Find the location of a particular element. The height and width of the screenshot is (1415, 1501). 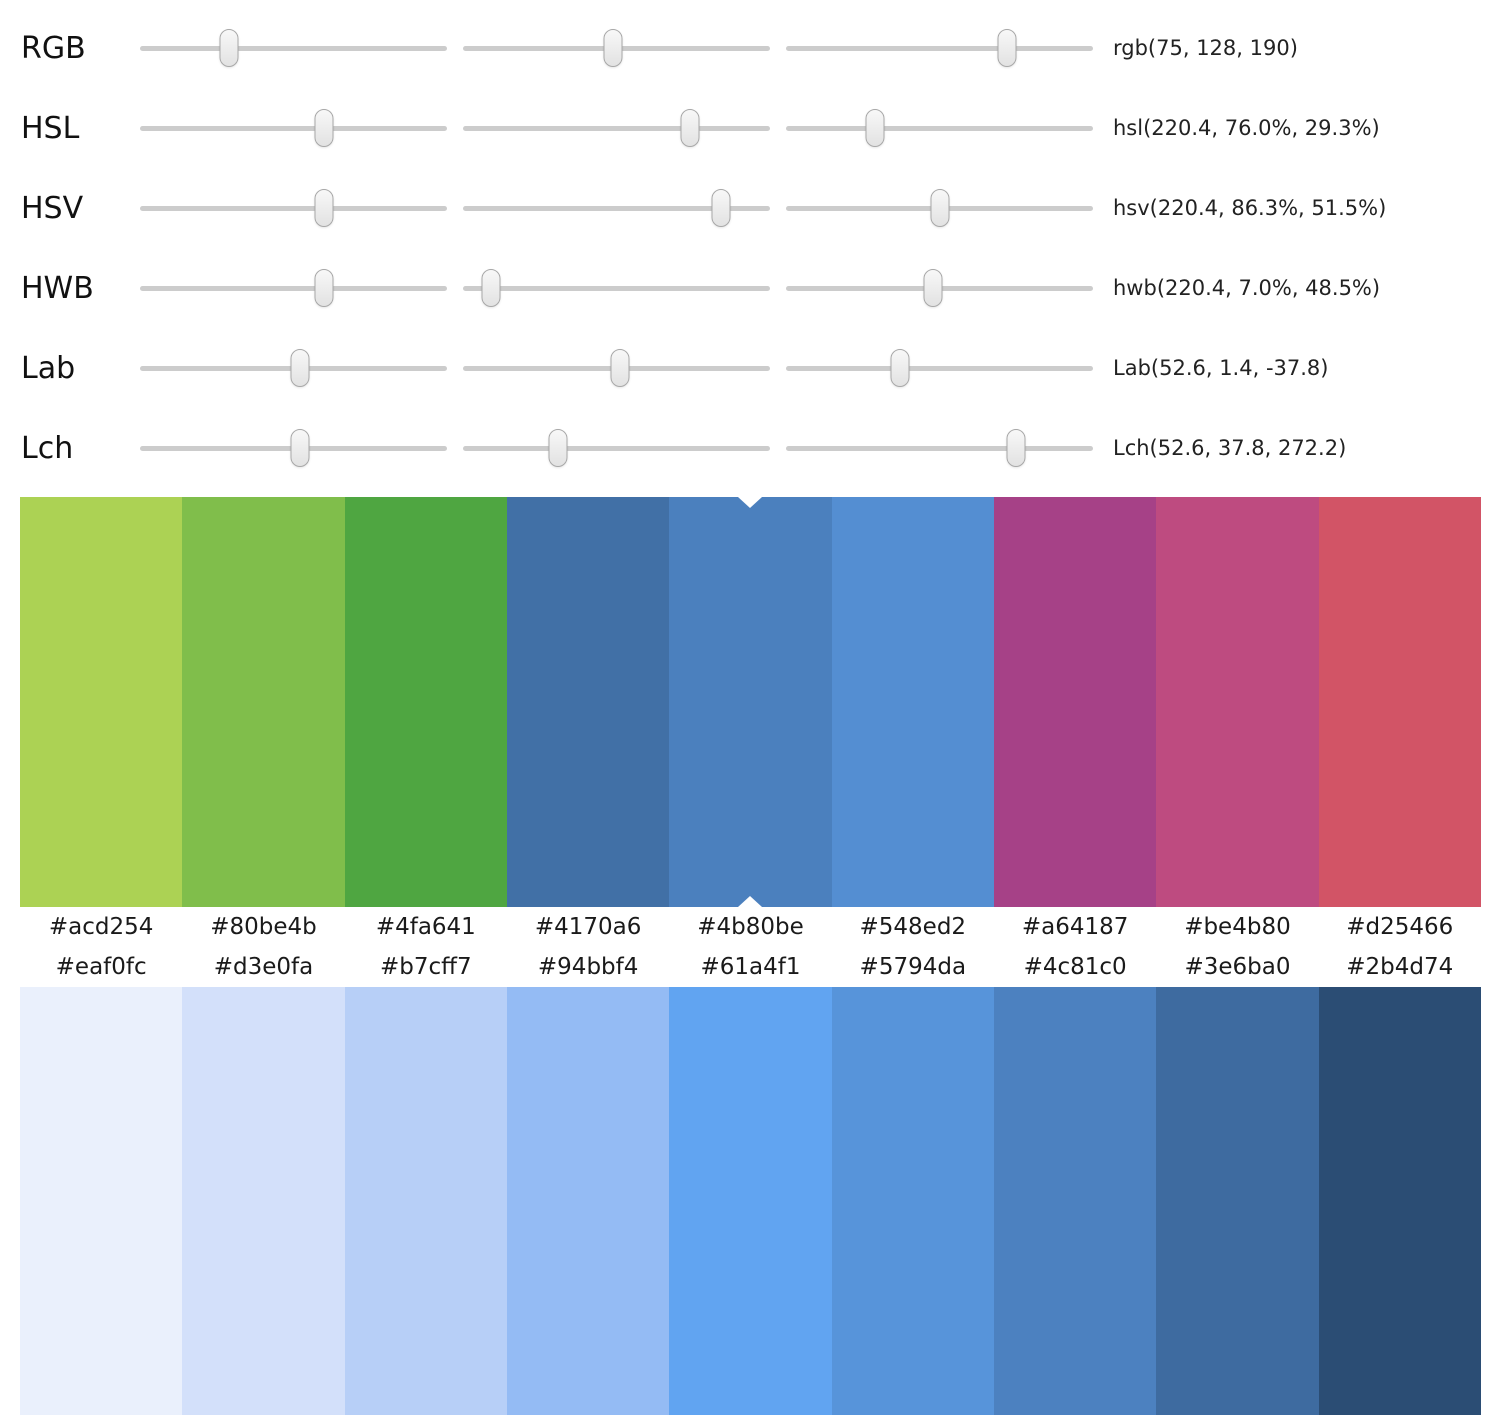

lch-l-slider is located at coordinates (293, 448).